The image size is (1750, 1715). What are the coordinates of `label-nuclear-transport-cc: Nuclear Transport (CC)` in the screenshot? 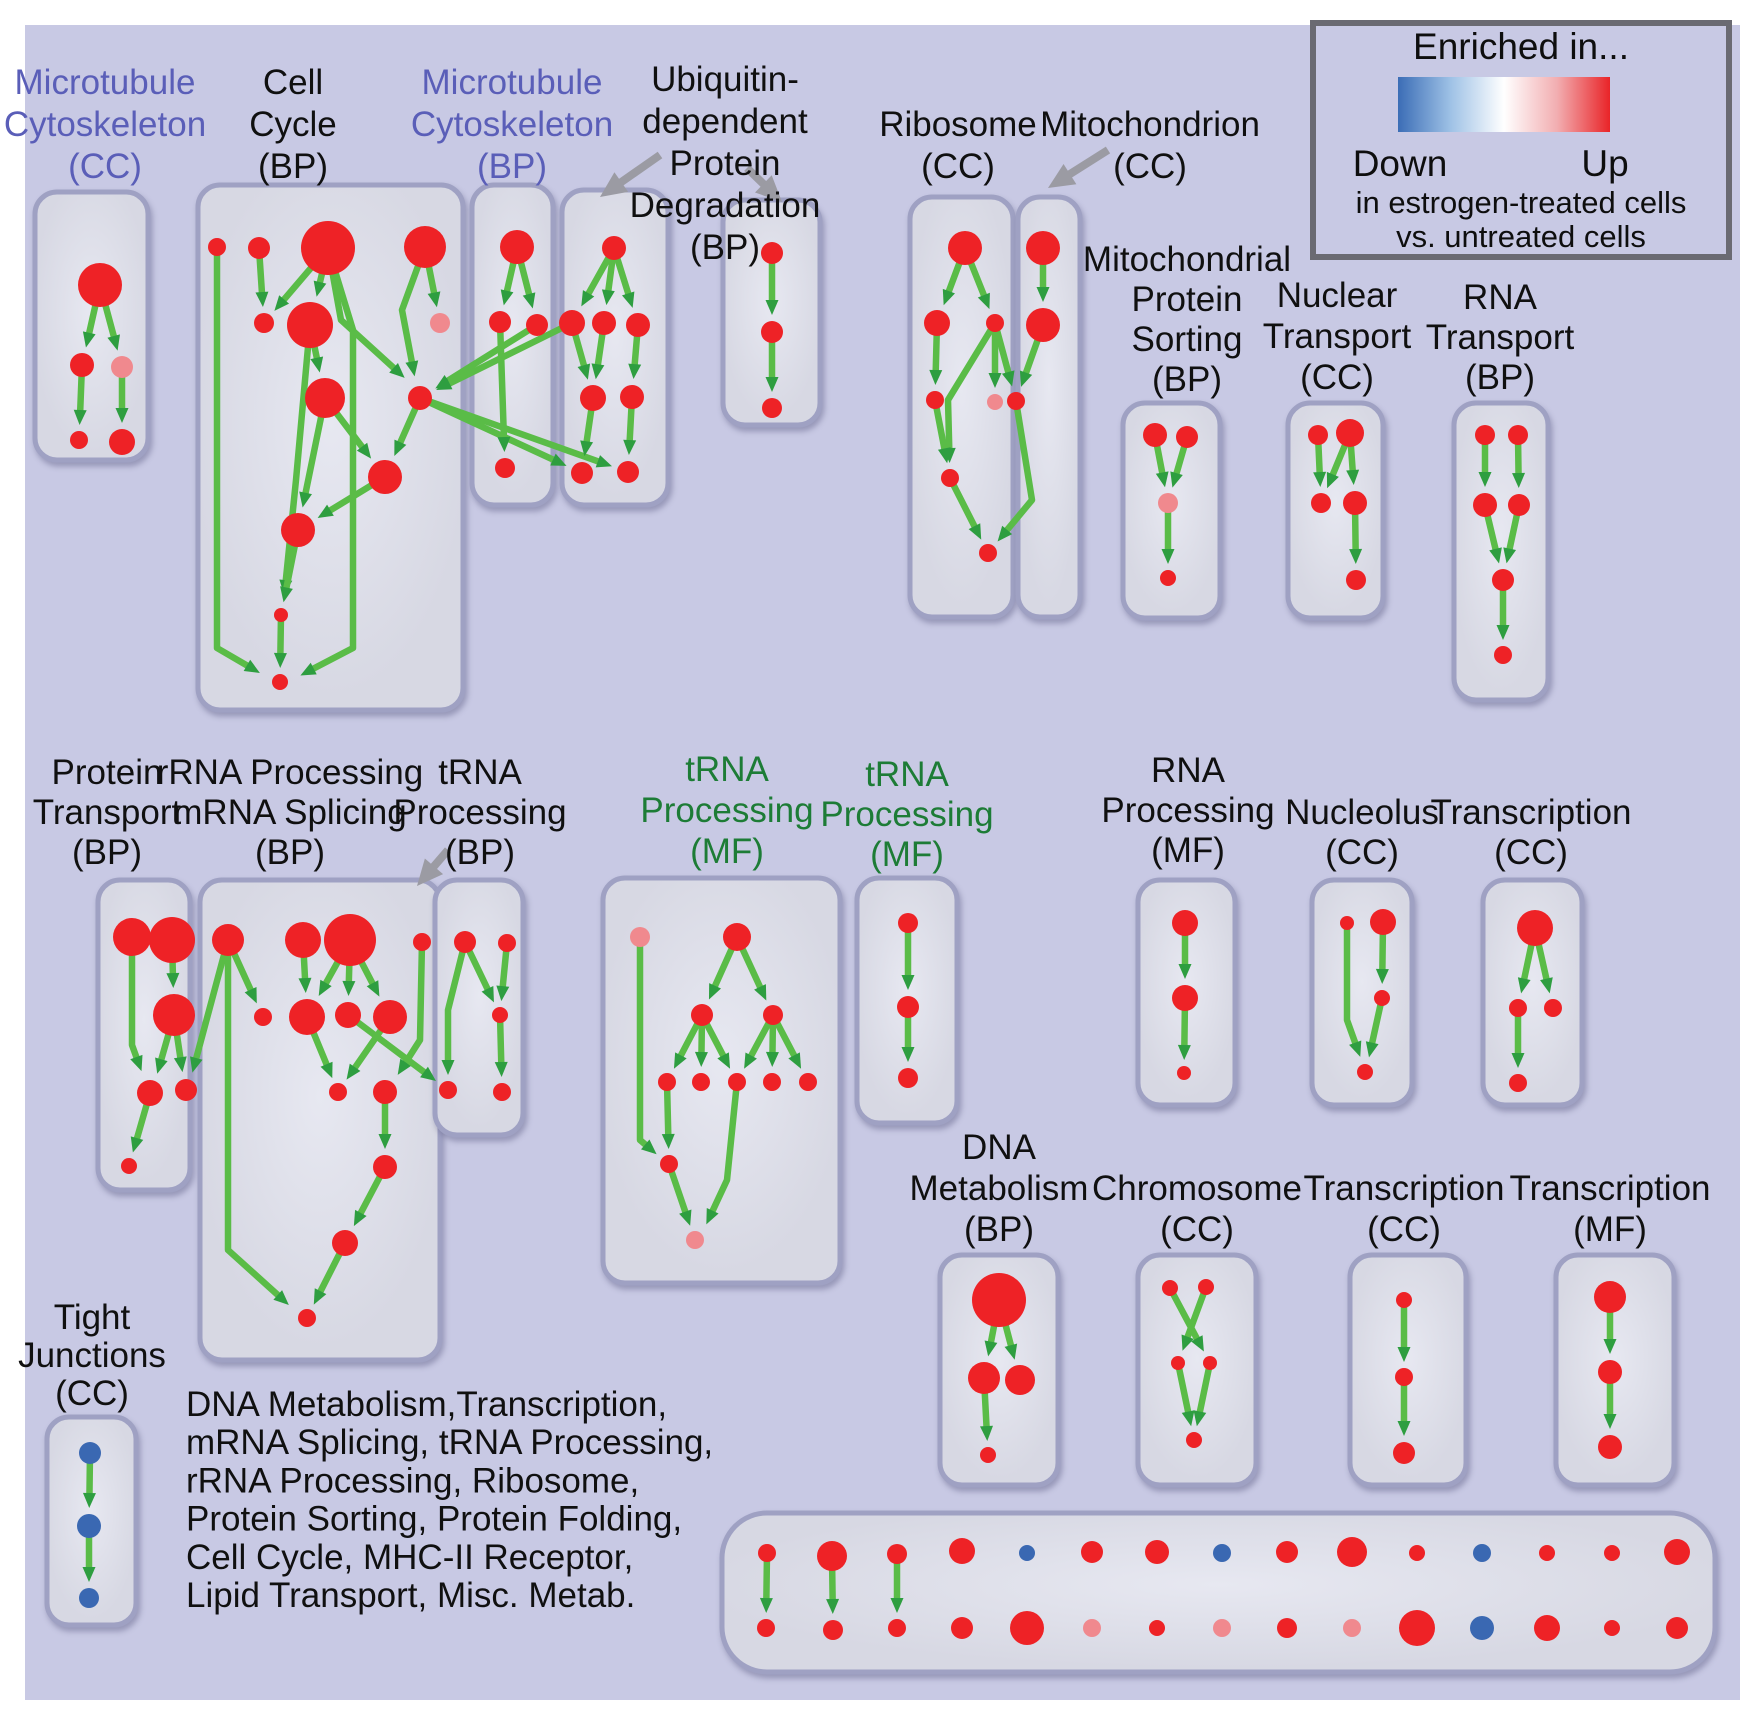 It's located at (1337, 336).